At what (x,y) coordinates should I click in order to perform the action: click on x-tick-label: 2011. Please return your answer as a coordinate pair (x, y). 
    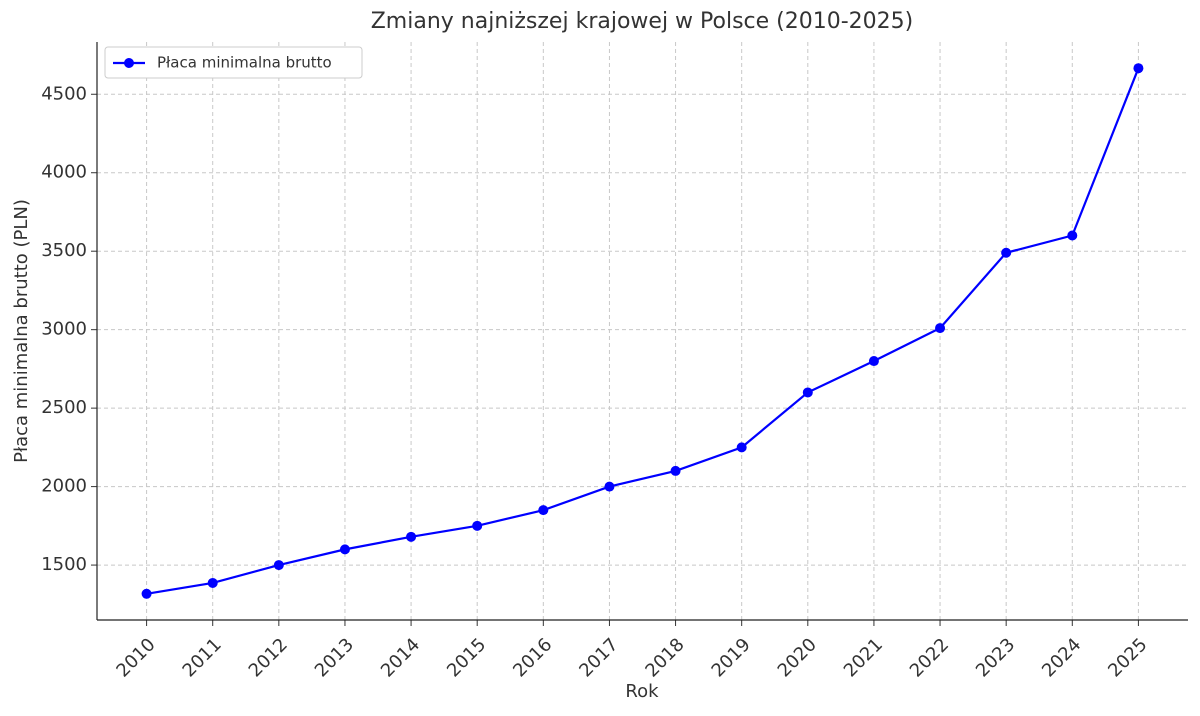
    Looking at the image, I should click on (202, 657).